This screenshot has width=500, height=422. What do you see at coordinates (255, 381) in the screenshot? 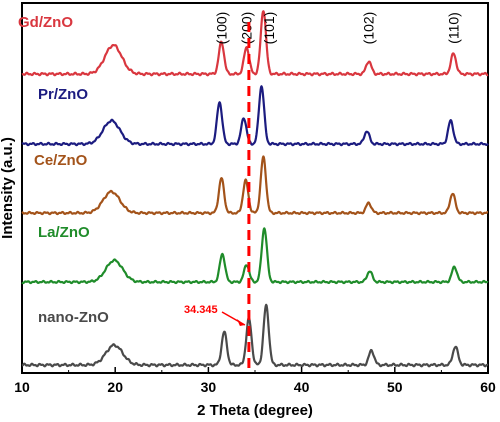
I see `x-axis: 10 20 30 40 50 60` at bounding box center [255, 381].